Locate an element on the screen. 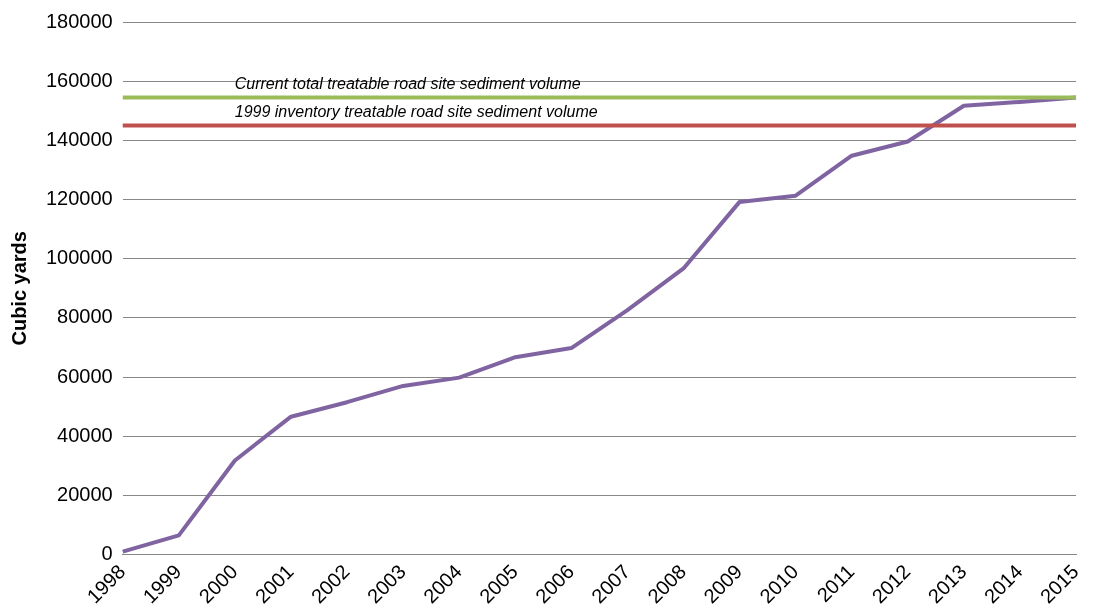 The width and height of the screenshot is (1099, 615). ref-line-label: 1999 inventory treatable road site sediment volume is located at coordinates (416, 112).